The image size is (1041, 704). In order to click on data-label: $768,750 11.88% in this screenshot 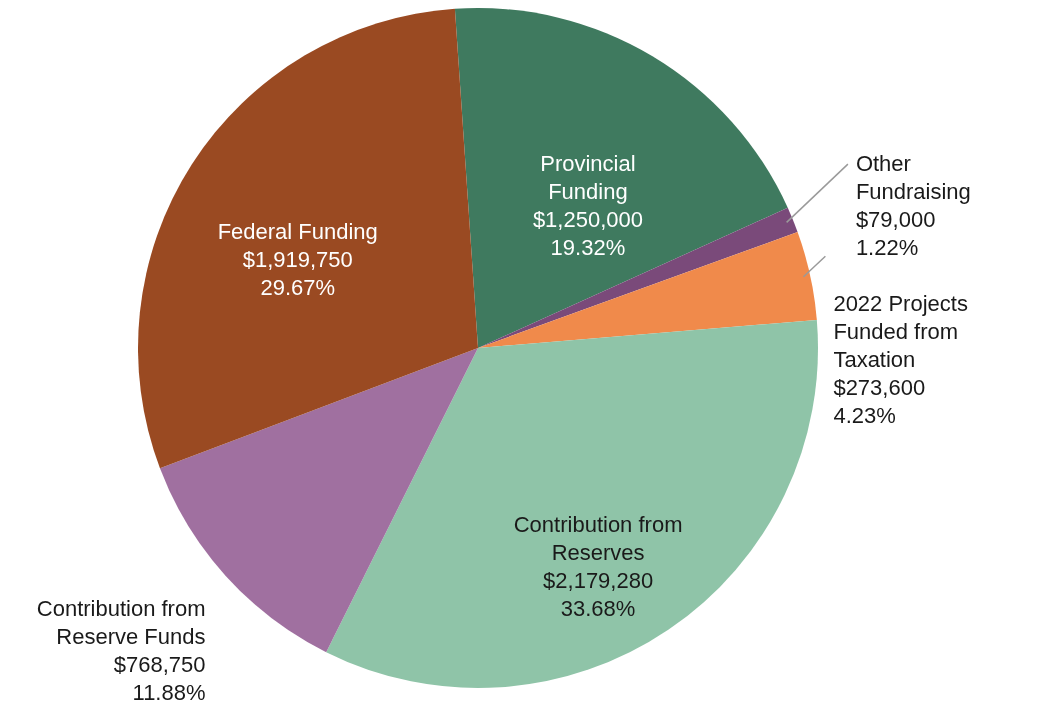, I will do `click(159, 678)`.